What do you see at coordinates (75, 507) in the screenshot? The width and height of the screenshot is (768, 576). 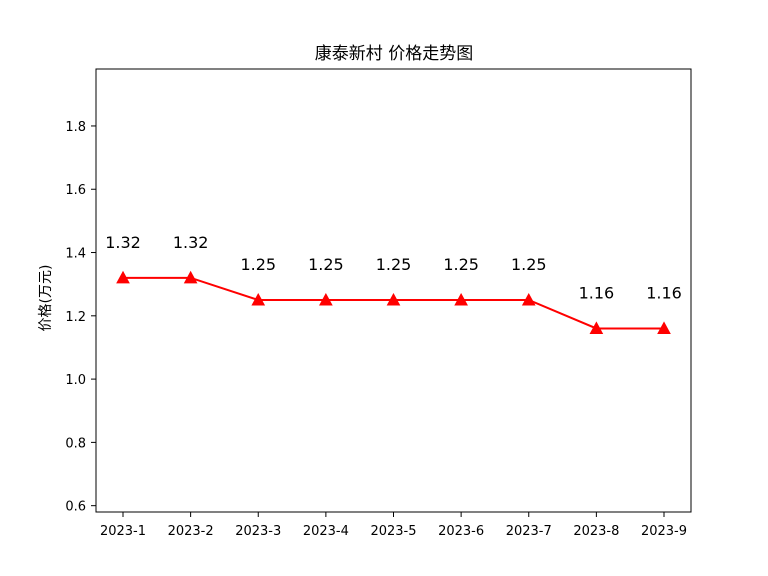 I see `y-tick-label: 0.6` at bounding box center [75, 507].